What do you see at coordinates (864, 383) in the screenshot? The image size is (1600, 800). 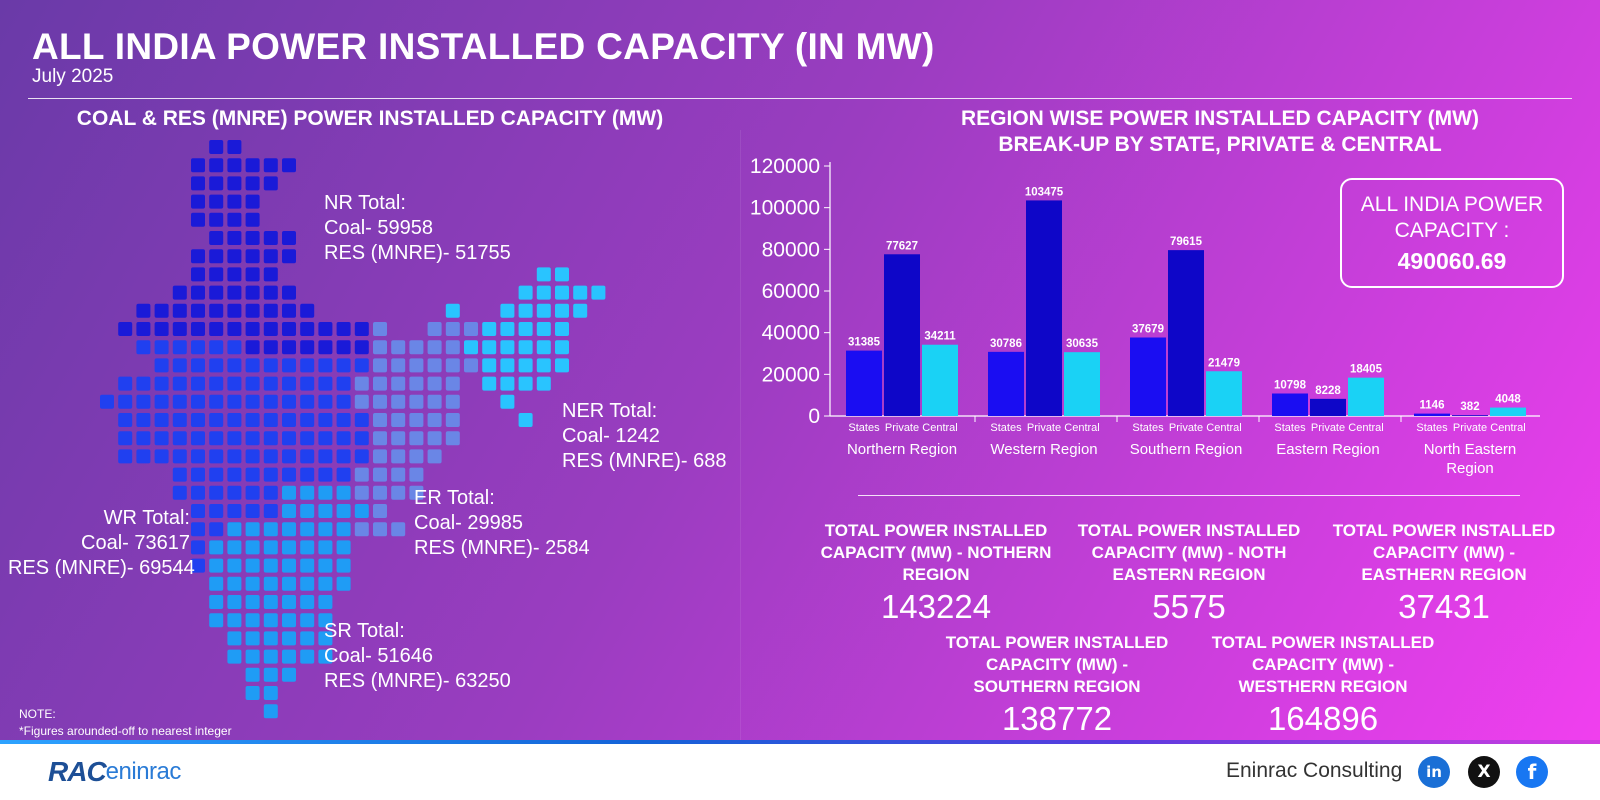 I see `bar-states` at bounding box center [864, 383].